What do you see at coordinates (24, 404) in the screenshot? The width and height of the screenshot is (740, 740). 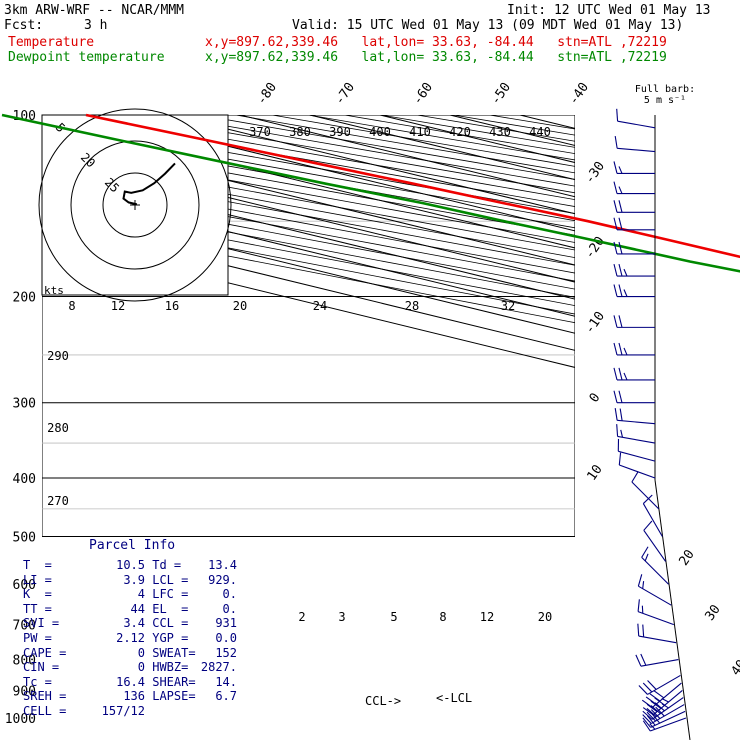 I see `pressure-label-300: 300` at bounding box center [24, 404].